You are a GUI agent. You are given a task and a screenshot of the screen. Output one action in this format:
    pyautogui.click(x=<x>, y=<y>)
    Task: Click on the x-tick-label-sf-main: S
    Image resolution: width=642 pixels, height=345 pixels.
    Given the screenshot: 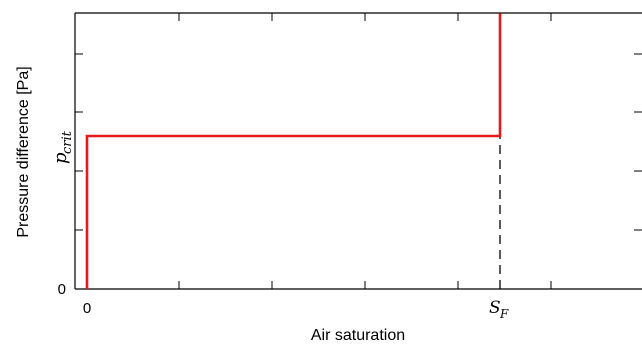 What is the action you would take?
    pyautogui.click(x=495, y=308)
    